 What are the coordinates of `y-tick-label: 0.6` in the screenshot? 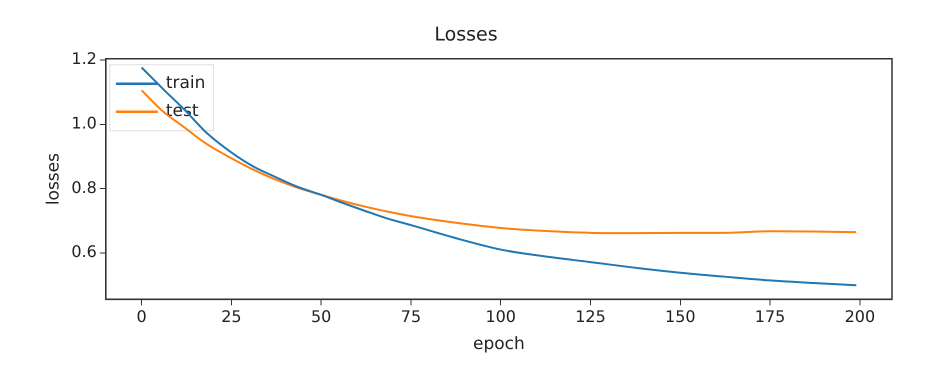 It's located at (84, 252).